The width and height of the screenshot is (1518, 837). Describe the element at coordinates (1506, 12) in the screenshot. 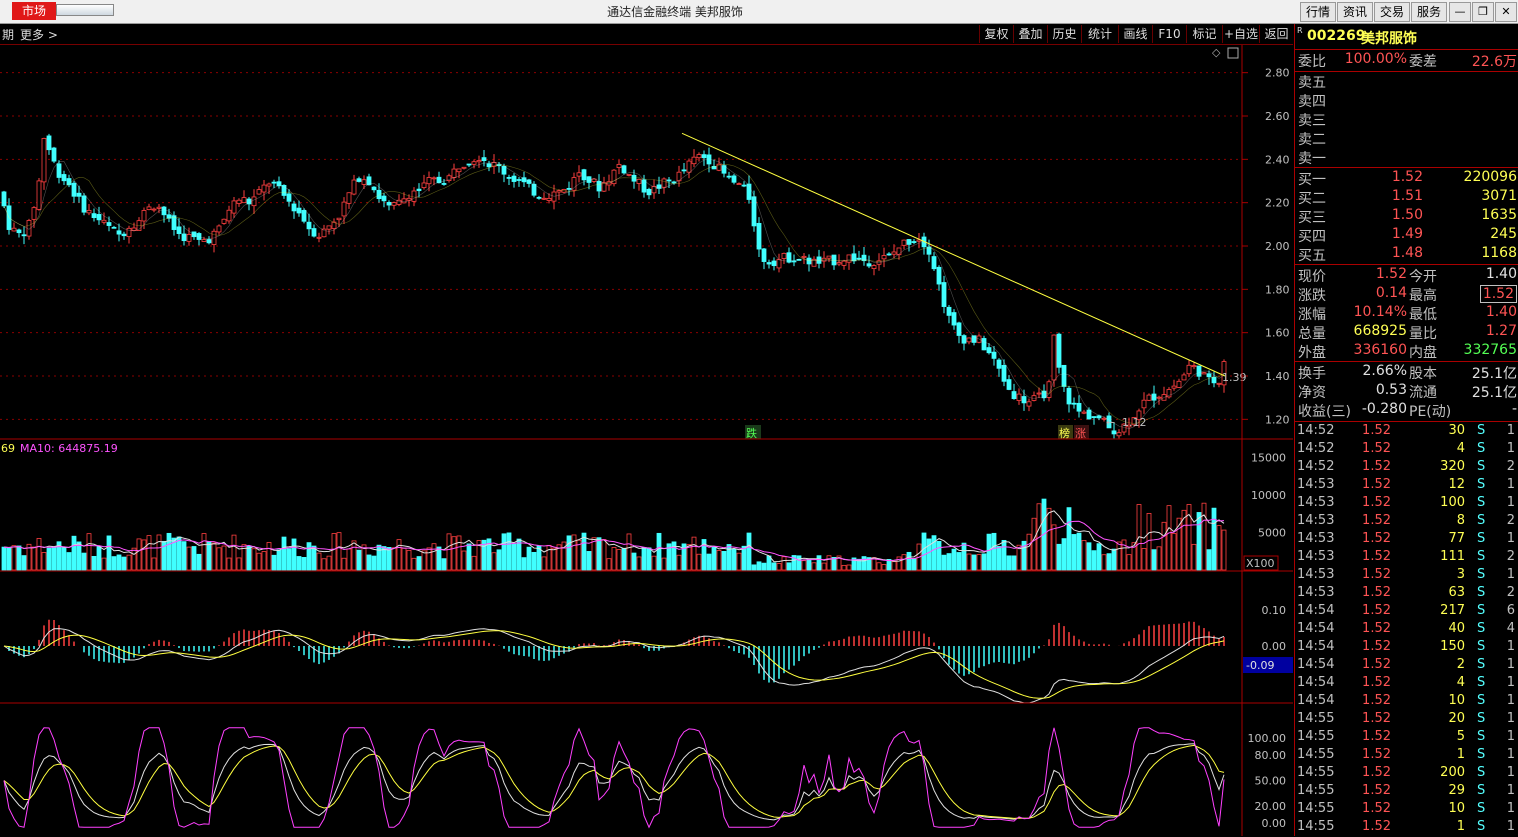

I see `close-icon: ✕` at that location.